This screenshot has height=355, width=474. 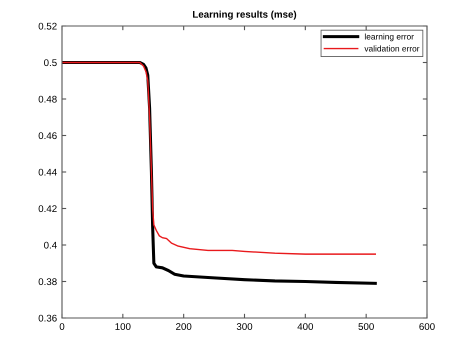 What do you see at coordinates (47, 99) in the screenshot?
I see `y-tick-label: 0.48` at bounding box center [47, 99].